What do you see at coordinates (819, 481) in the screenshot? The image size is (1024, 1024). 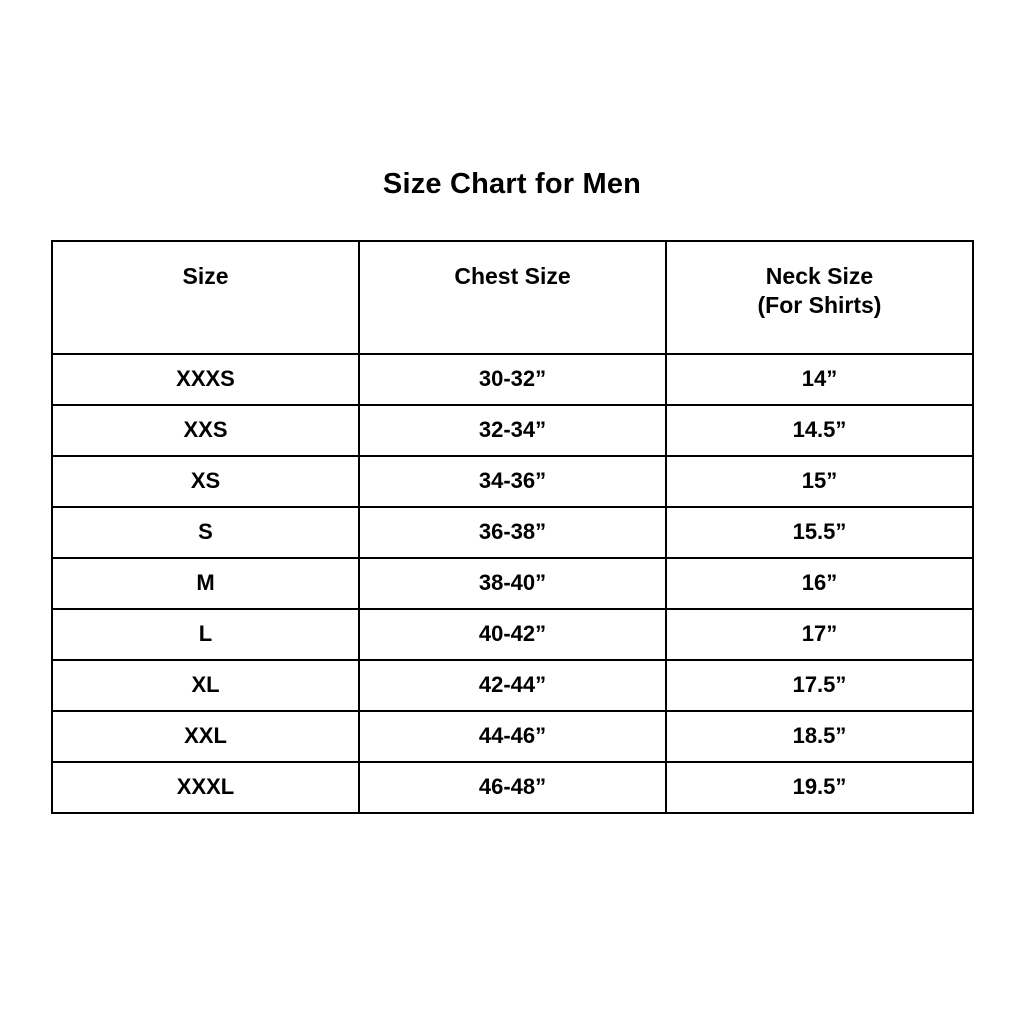 I see `cell-neck: 15”` at bounding box center [819, 481].